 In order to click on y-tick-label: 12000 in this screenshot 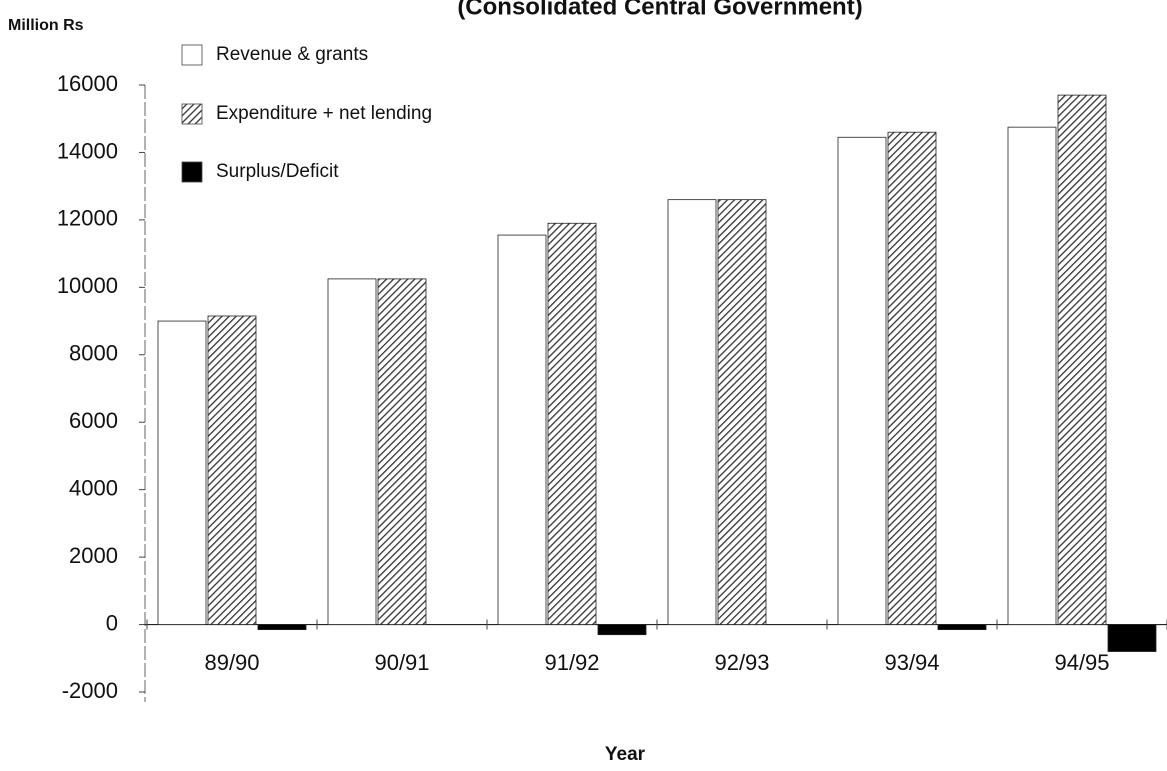, I will do `click(87, 218)`.